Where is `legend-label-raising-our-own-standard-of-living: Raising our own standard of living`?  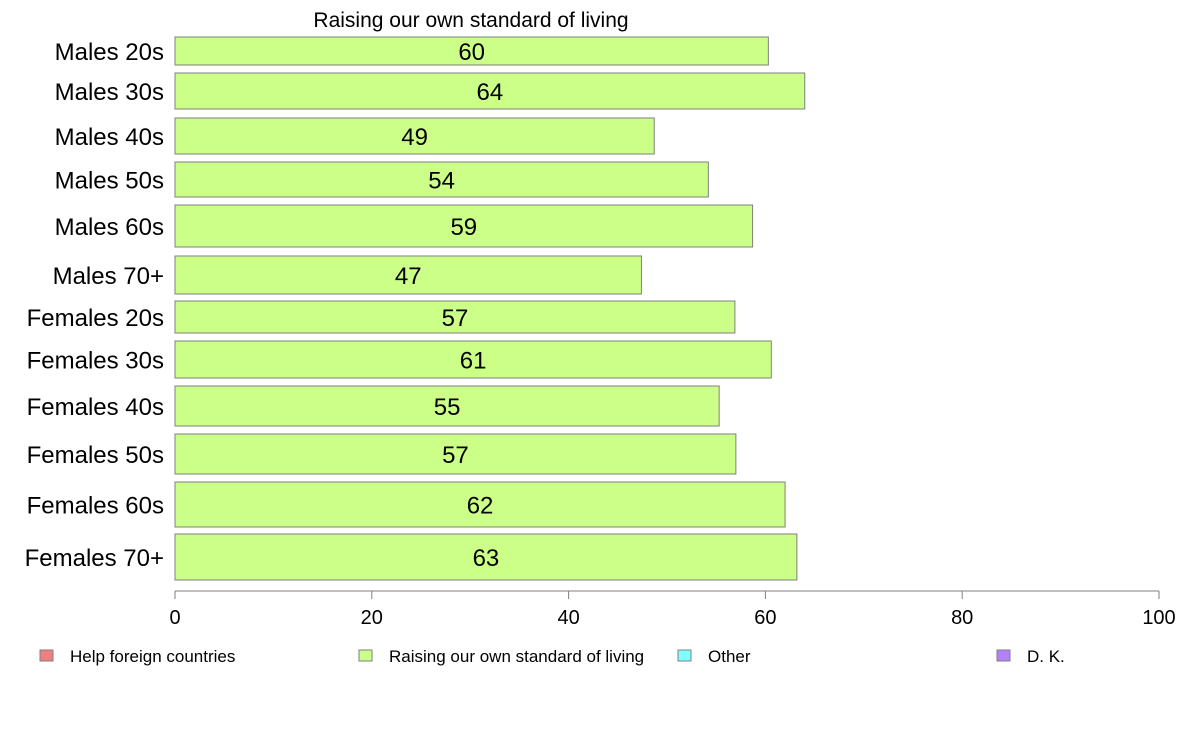
legend-label-raising-our-own-standard-of-living: Raising our own standard of living is located at coordinates (516, 656).